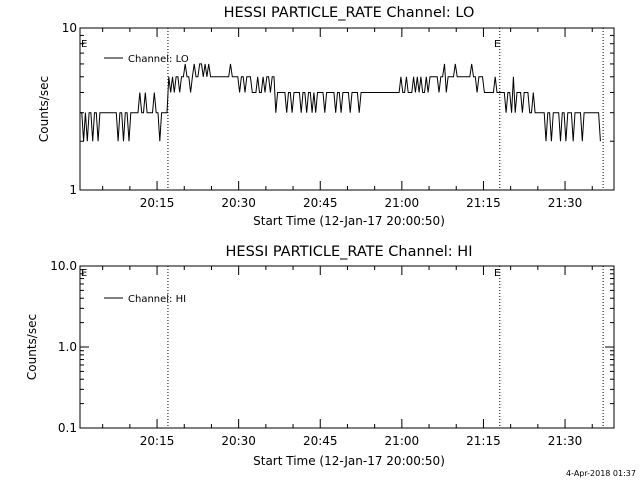 The width and height of the screenshot is (640, 480). I want to click on chart-hi-event-label-e-end: E, so click(497, 273).